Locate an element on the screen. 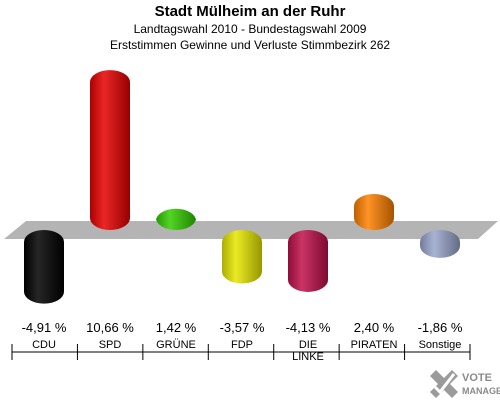  value-label: 10,66 % is located at coordinates (110, 327).